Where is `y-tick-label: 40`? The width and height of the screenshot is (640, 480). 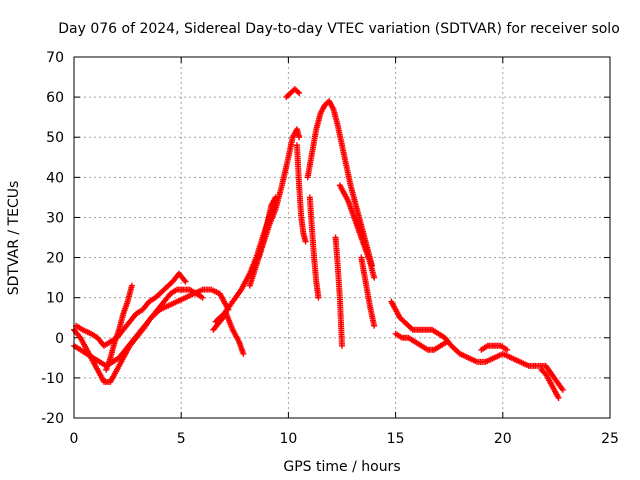 y-tick-label: 40 is located at coordinates (55, 178).